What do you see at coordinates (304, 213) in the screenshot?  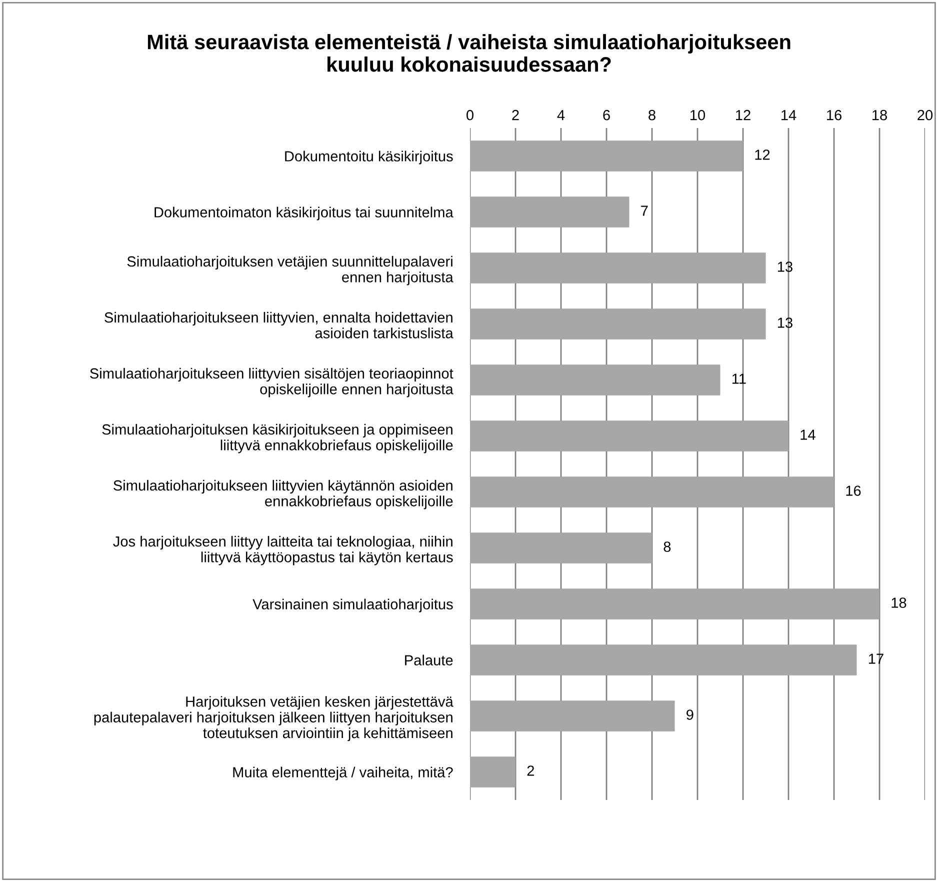 I see `y-tick-label: Dokumentoimaton käsikirjoitus tai suunnitelma` at bounding box center [304, 213].